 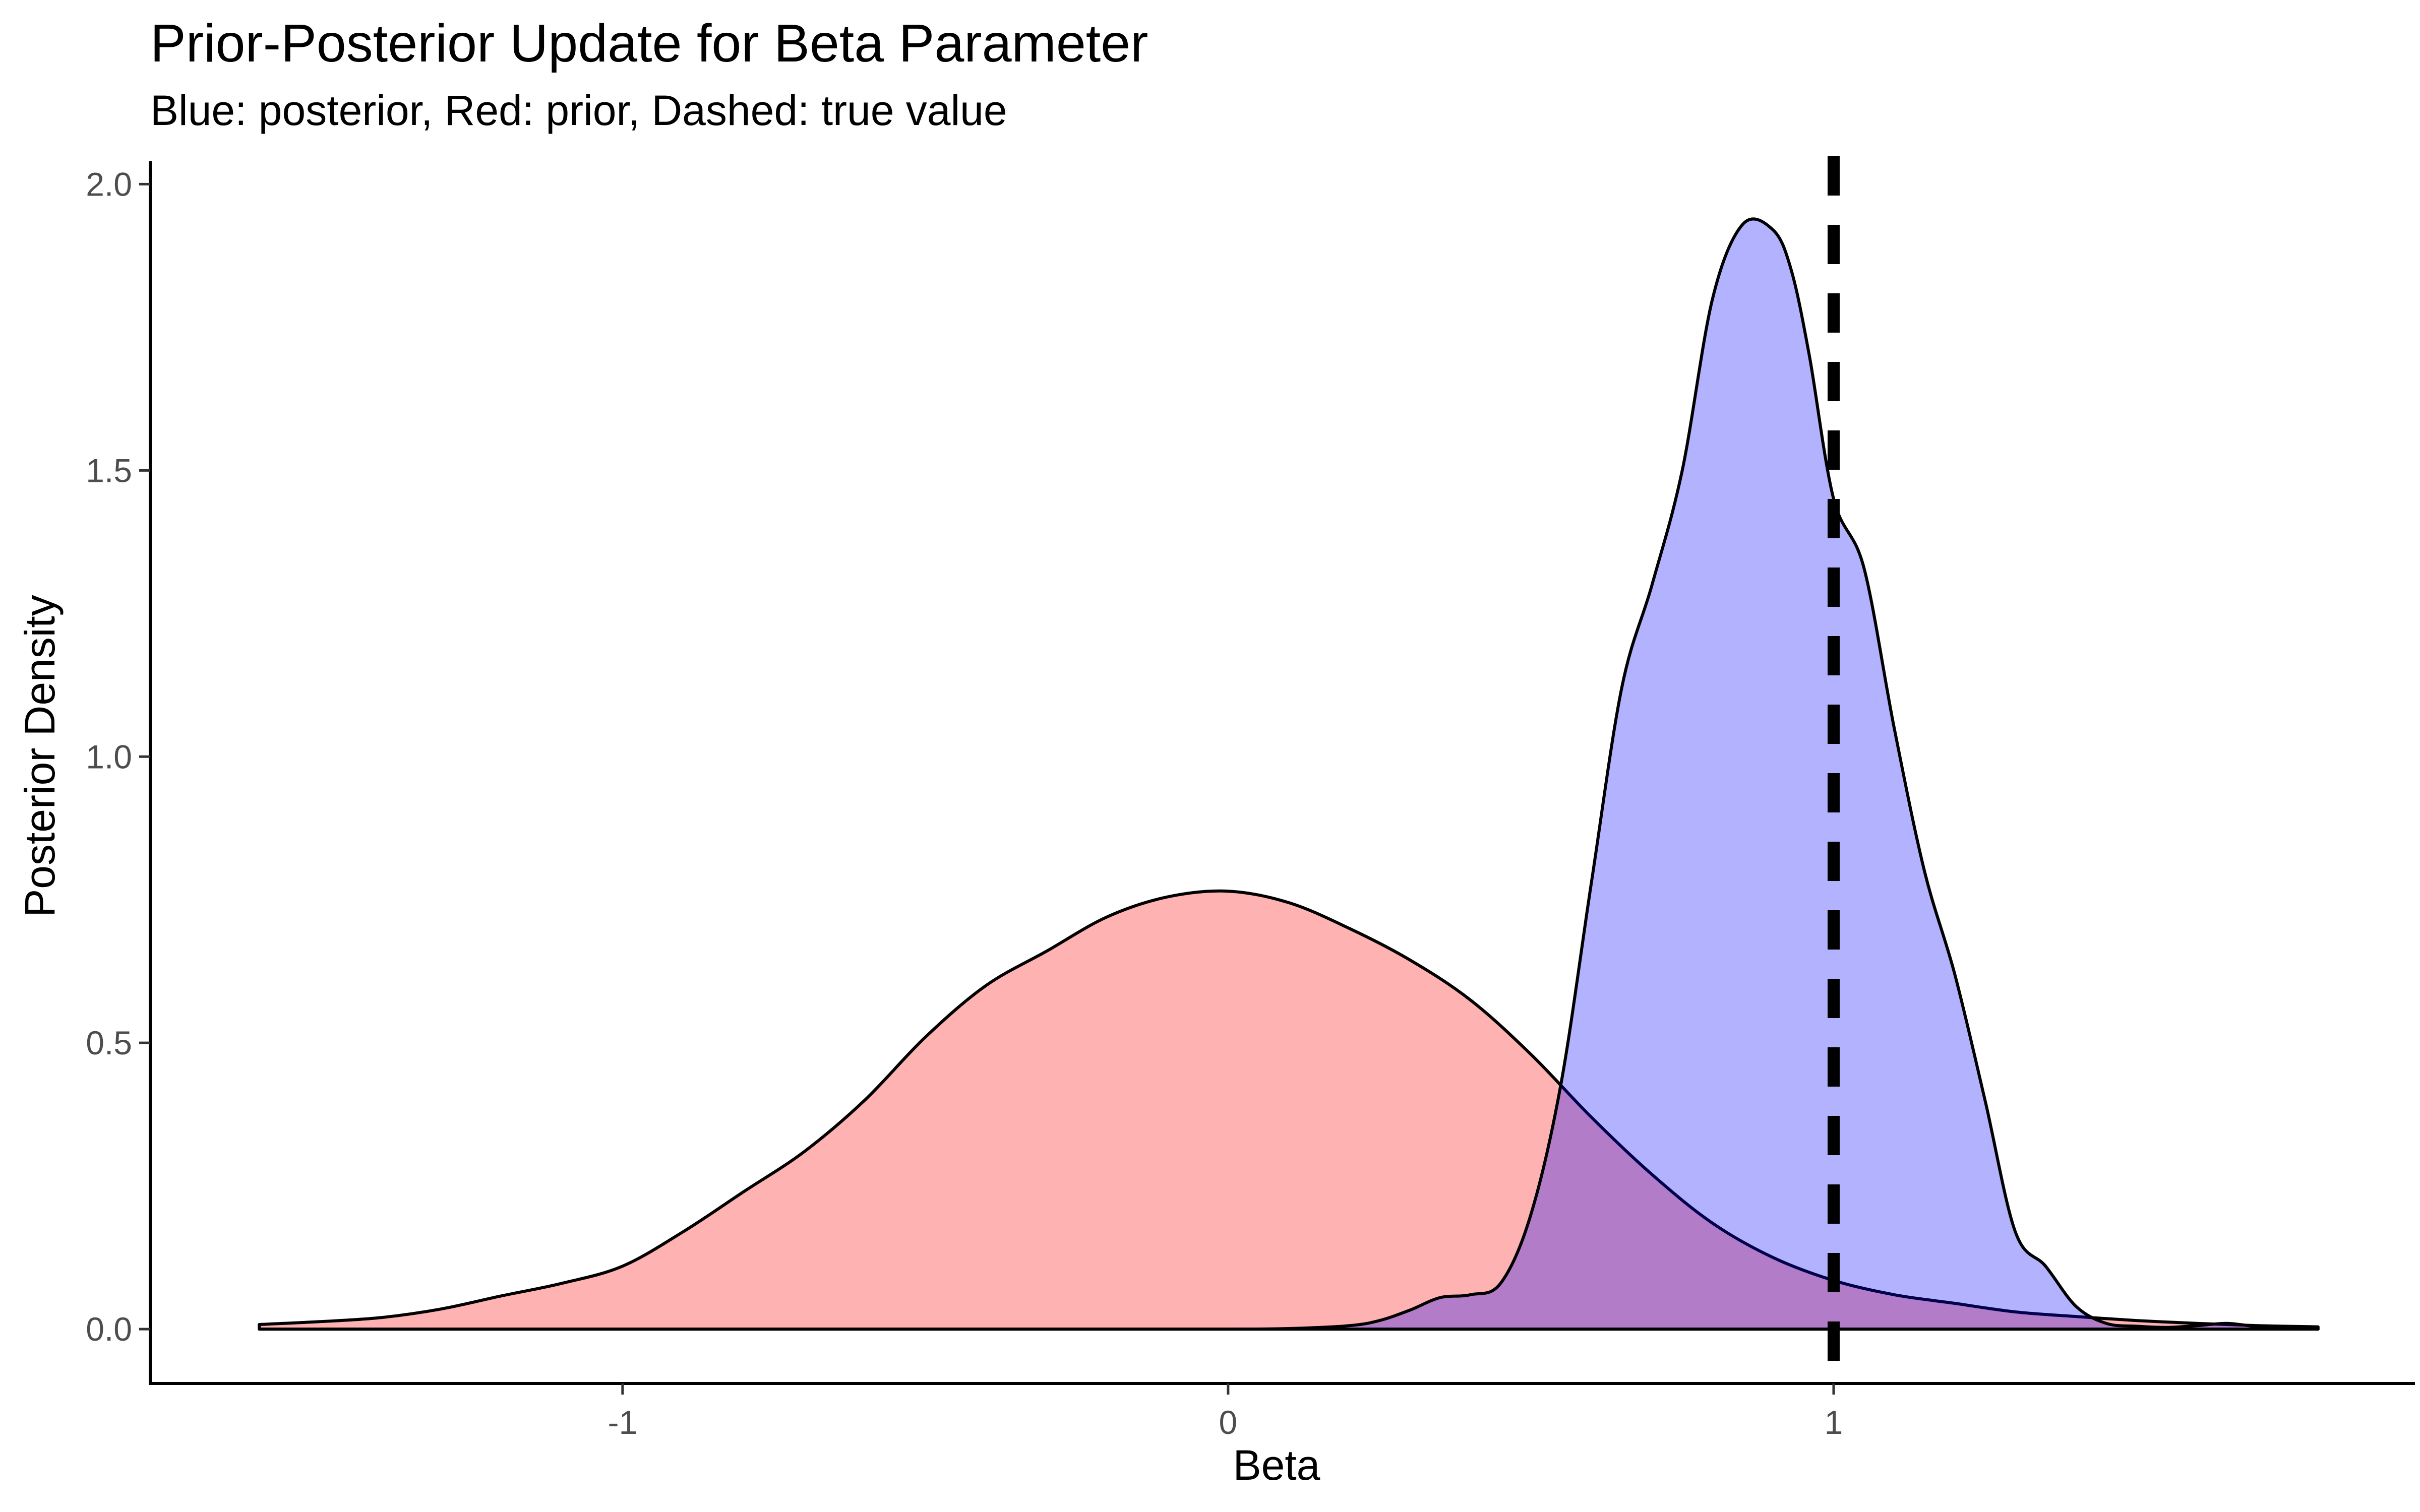 I want to click on y-tick-label: 2.0, so click(x=109, y=184).